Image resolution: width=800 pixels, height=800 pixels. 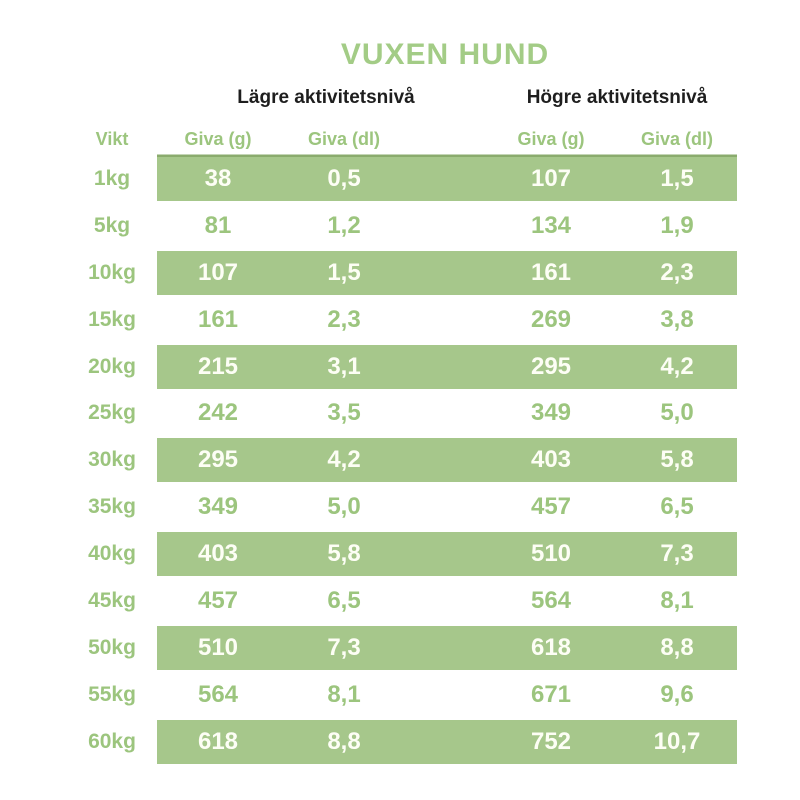 I want to click on table-row: 35kg 349 5,0 457 6,5, so click(x=400, y=508).